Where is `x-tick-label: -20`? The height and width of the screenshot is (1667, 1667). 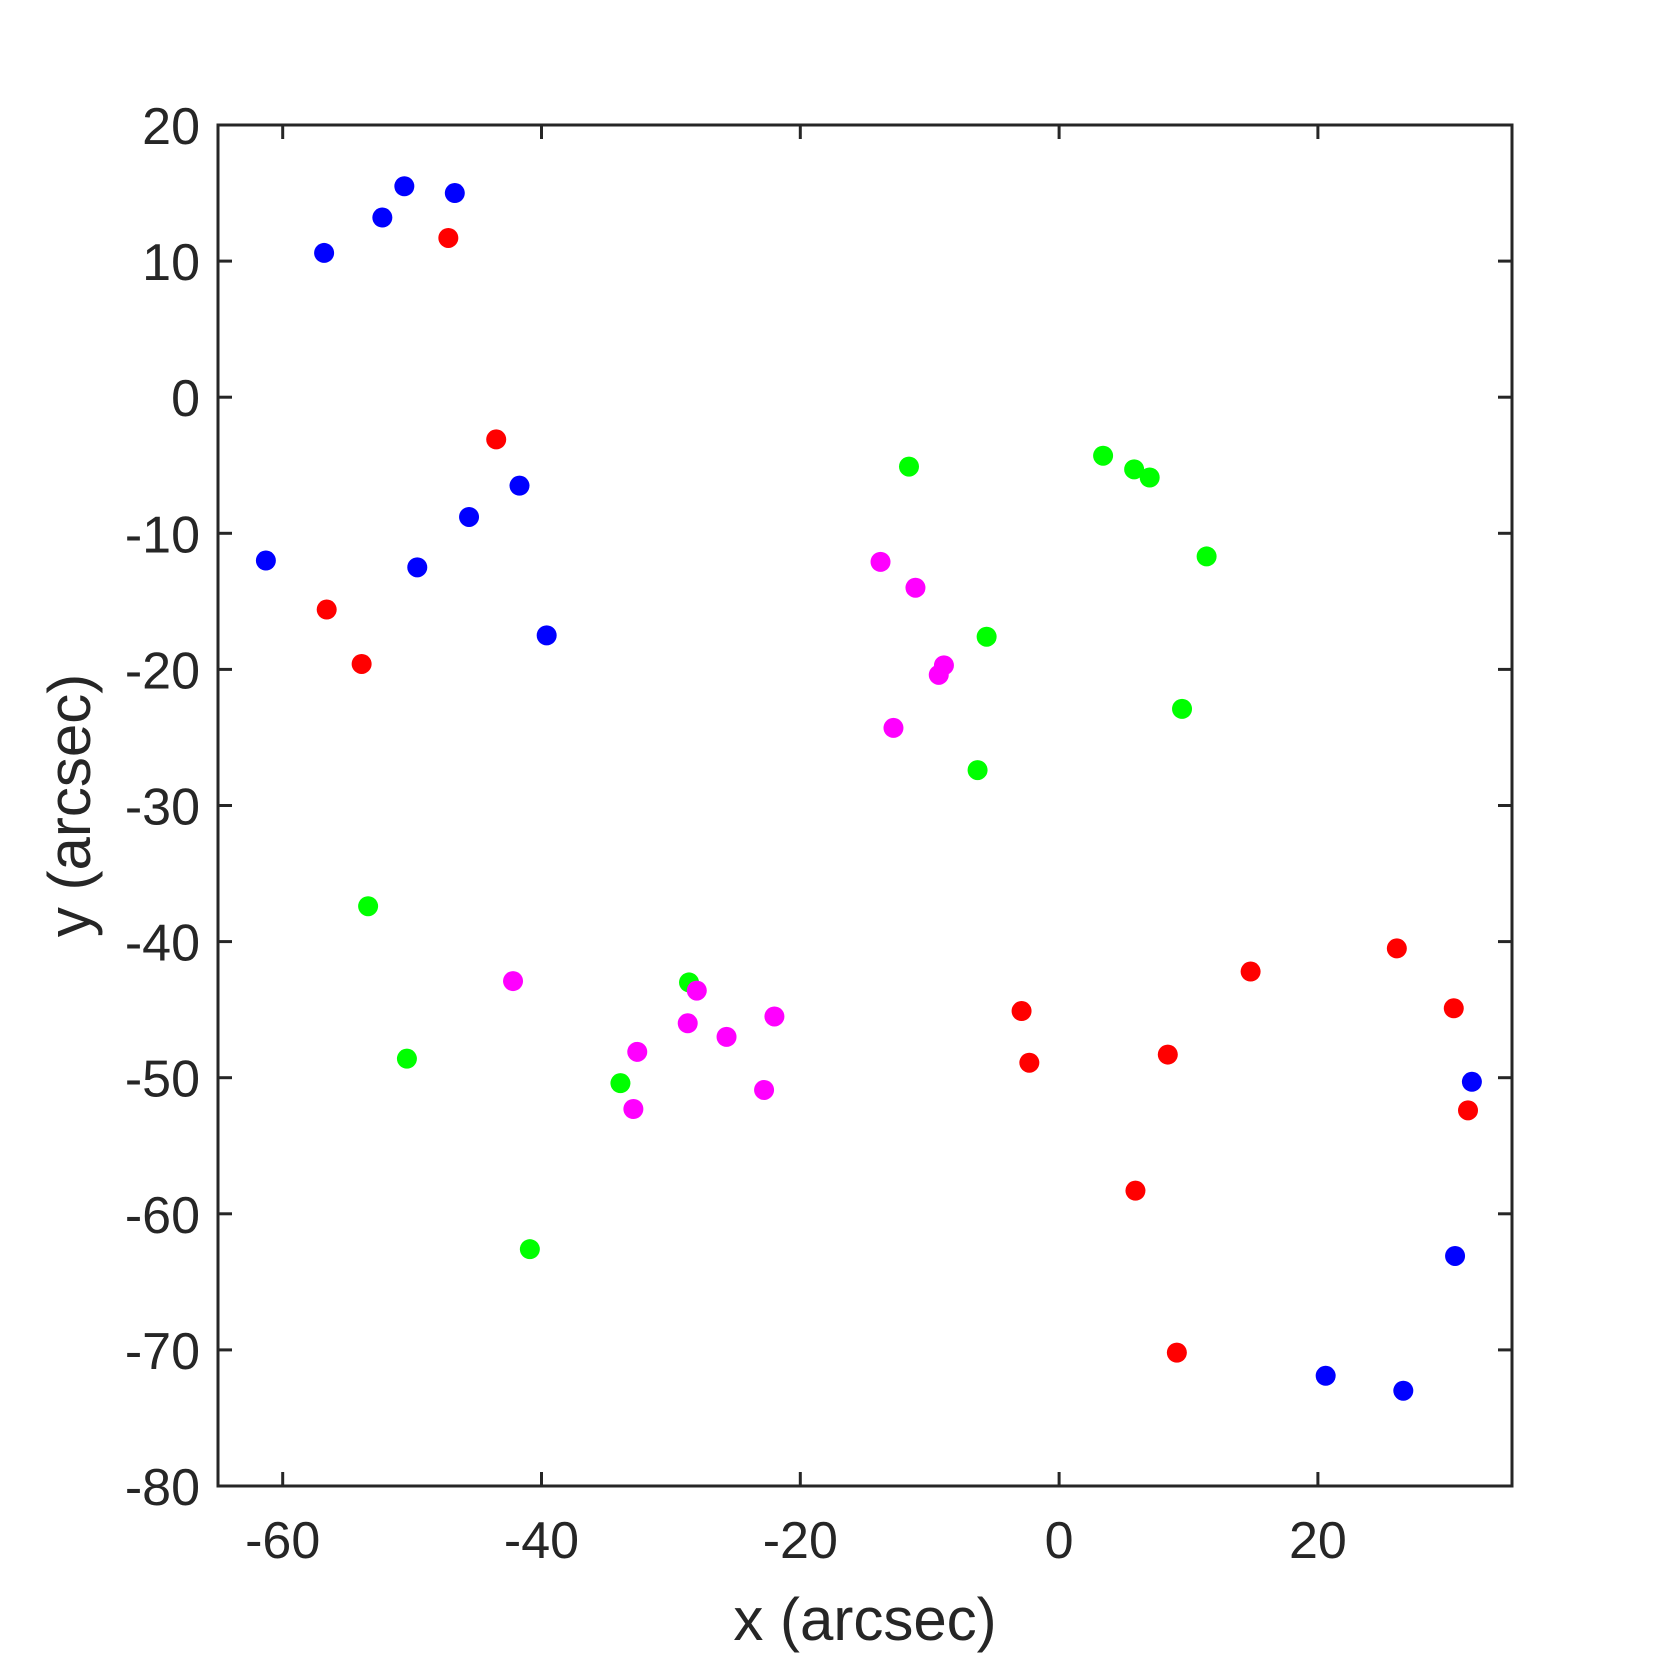
x-tick-label: -20 is located at coordinates (800, 1541).